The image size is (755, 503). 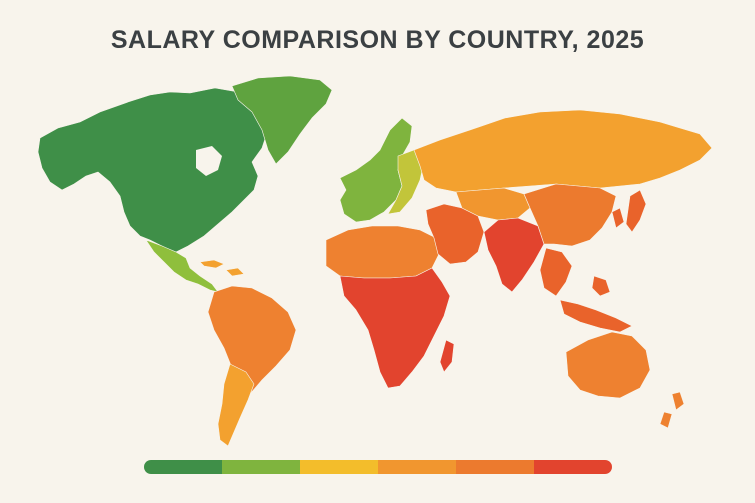 I want to click on region-russia, so click(x=563, y=151).